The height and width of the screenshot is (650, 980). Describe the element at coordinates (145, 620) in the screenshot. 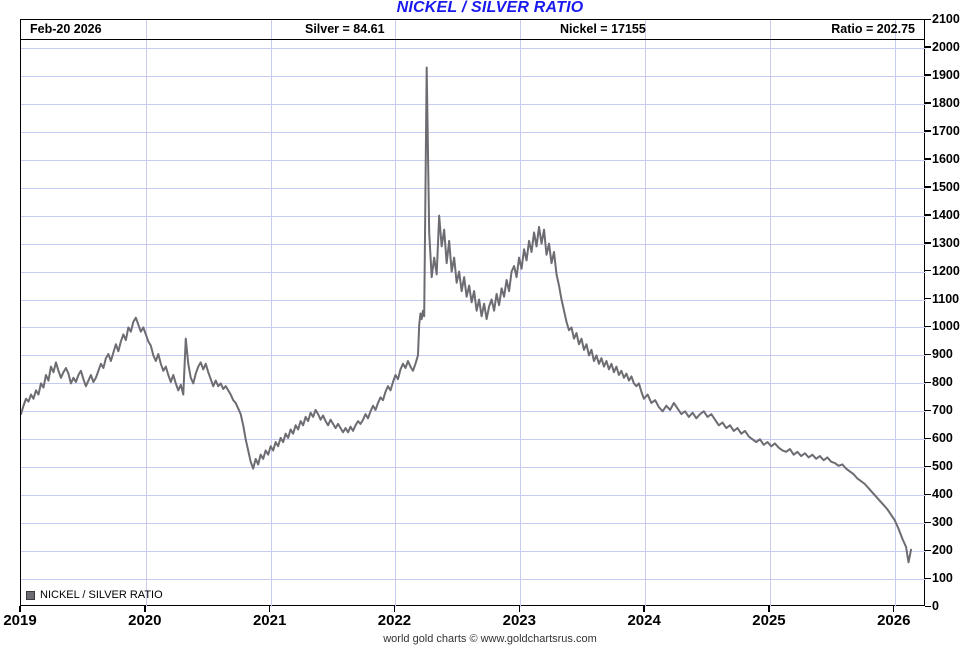

I see `x-axis-tick-label: 2020` at that location.